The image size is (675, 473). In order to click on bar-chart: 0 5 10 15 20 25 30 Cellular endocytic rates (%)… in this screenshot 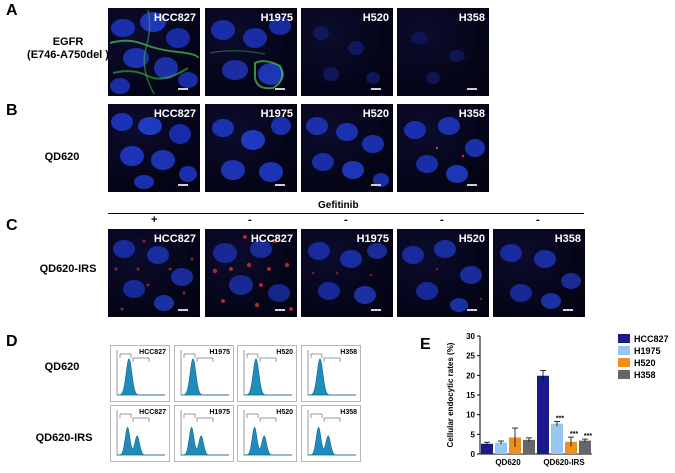, I will do `click(557, 399)`.